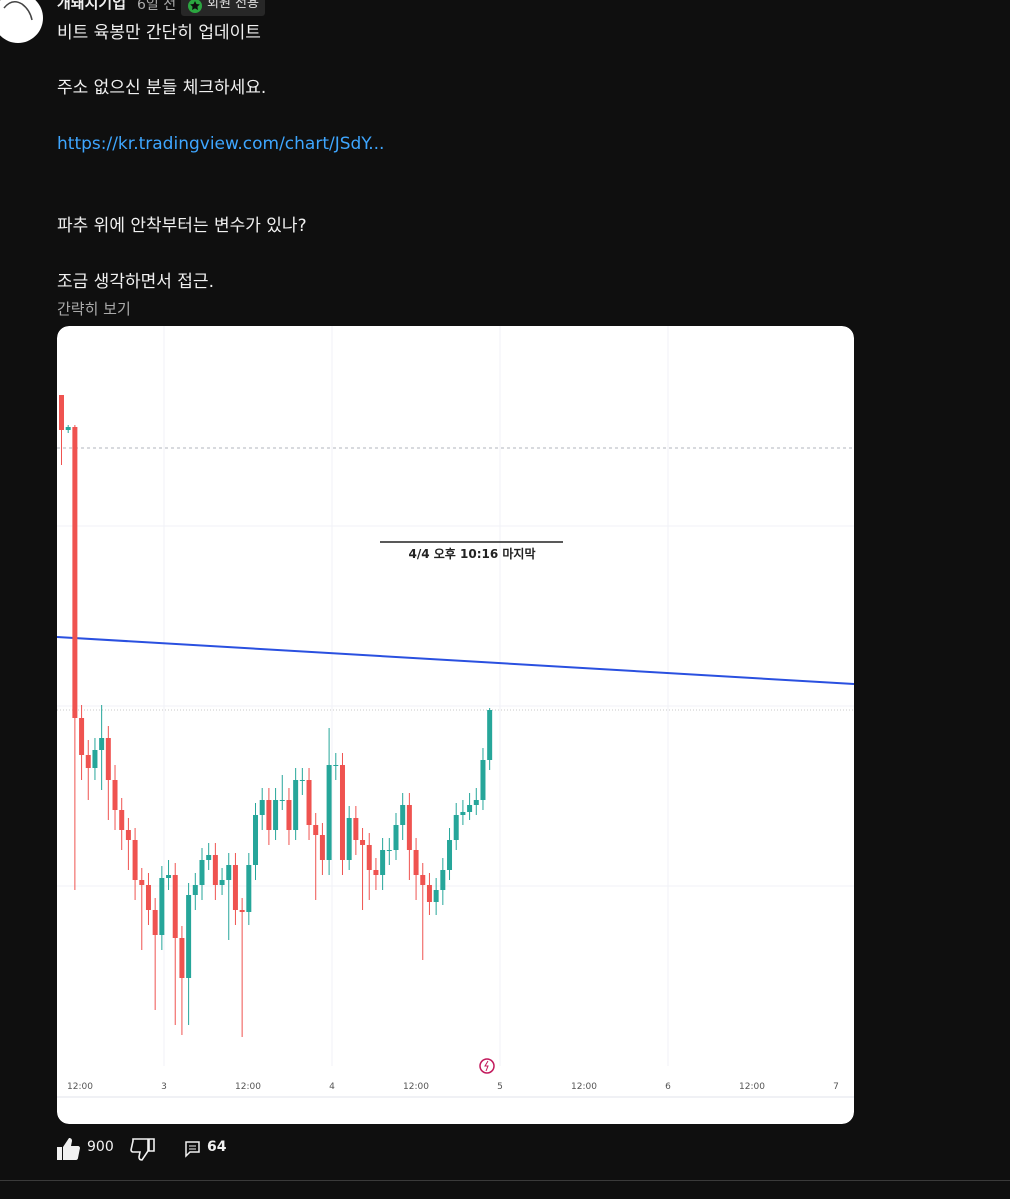  I want to click on badge: 회원 전용, so click(223, 8).